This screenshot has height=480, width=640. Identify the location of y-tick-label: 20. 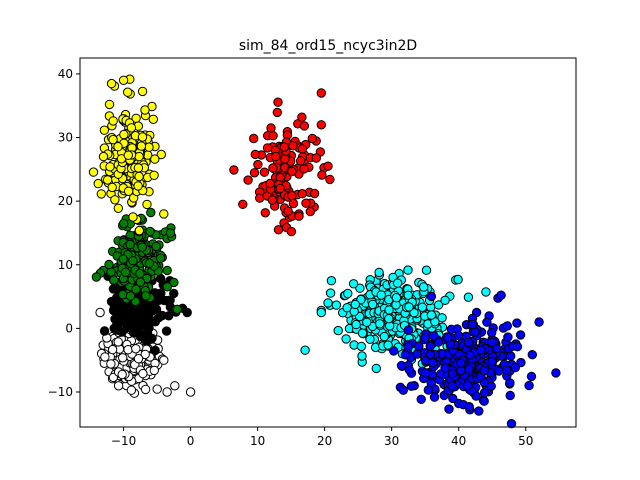
(65, 201).